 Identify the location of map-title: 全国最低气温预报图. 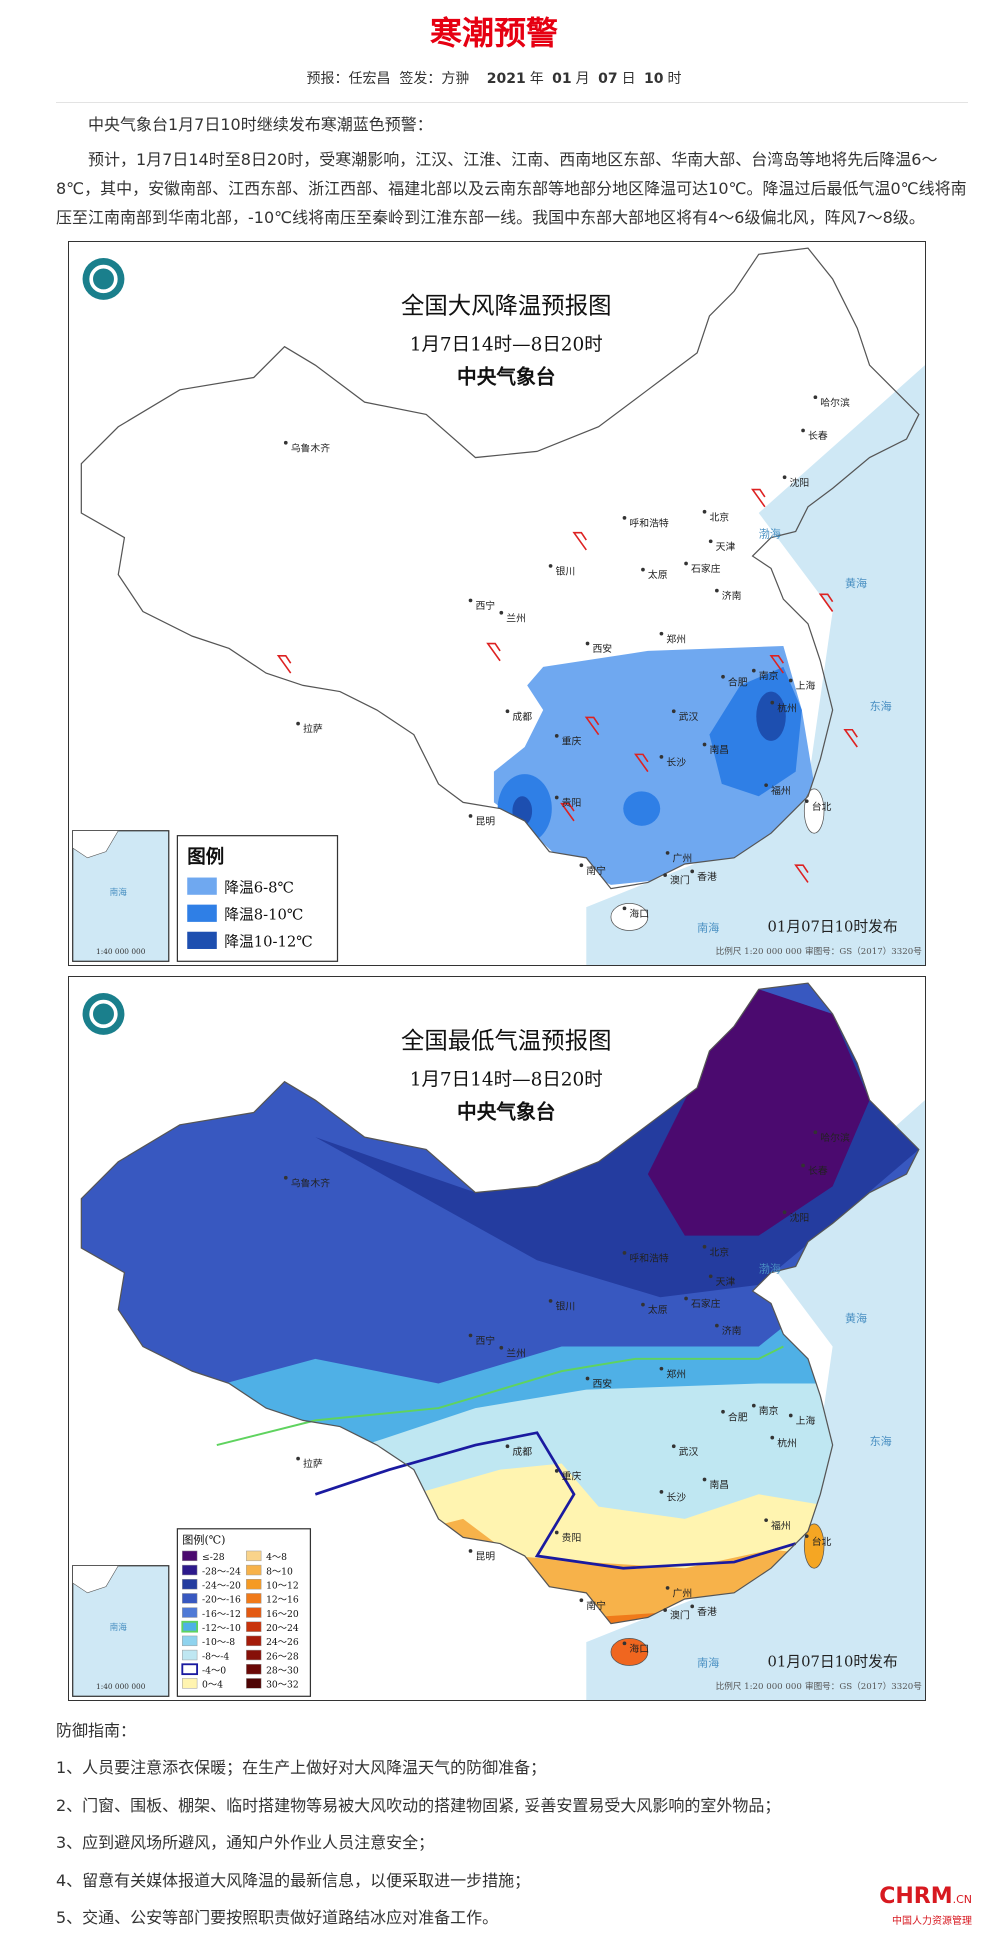
(506, 1040).